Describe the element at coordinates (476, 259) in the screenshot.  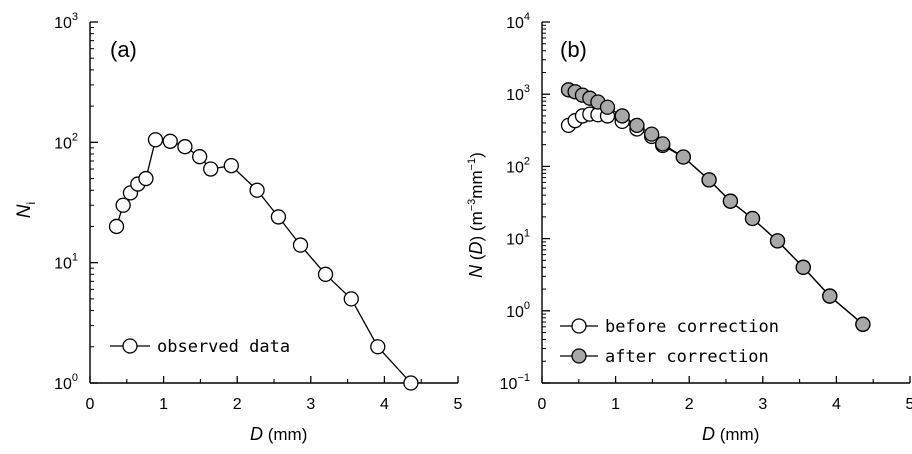
I see `y-axis-label-paren-open: (` at that location.